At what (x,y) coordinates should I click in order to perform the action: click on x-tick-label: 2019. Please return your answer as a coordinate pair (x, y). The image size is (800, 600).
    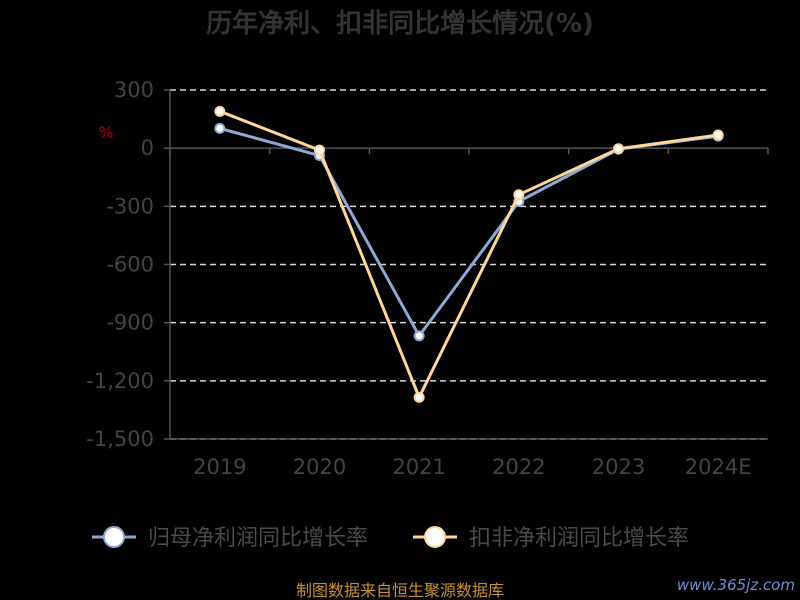
    Looking at the image, I should click on (219, 467).